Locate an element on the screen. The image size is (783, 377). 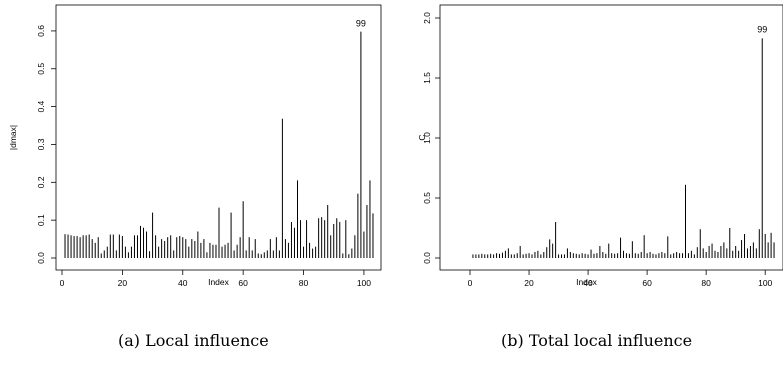
y-tick-label: 1.0 is located at coordinates (427, 138).